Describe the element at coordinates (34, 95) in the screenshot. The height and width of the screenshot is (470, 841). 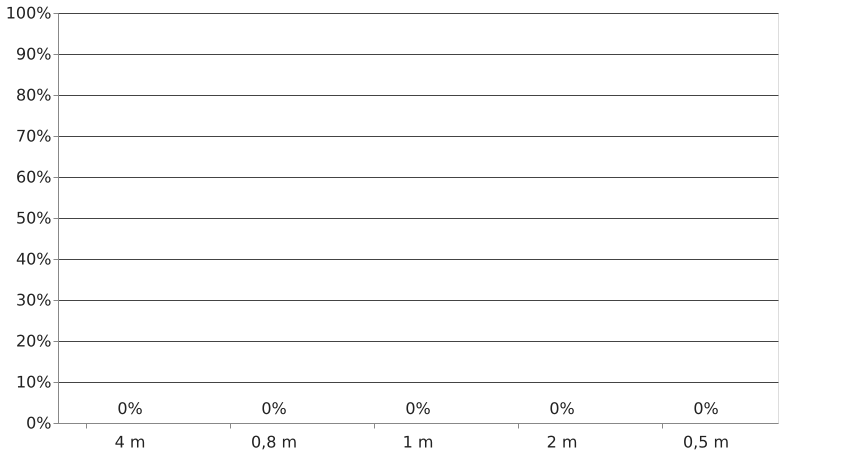
I see `y-tick-label: 80%` at that location.